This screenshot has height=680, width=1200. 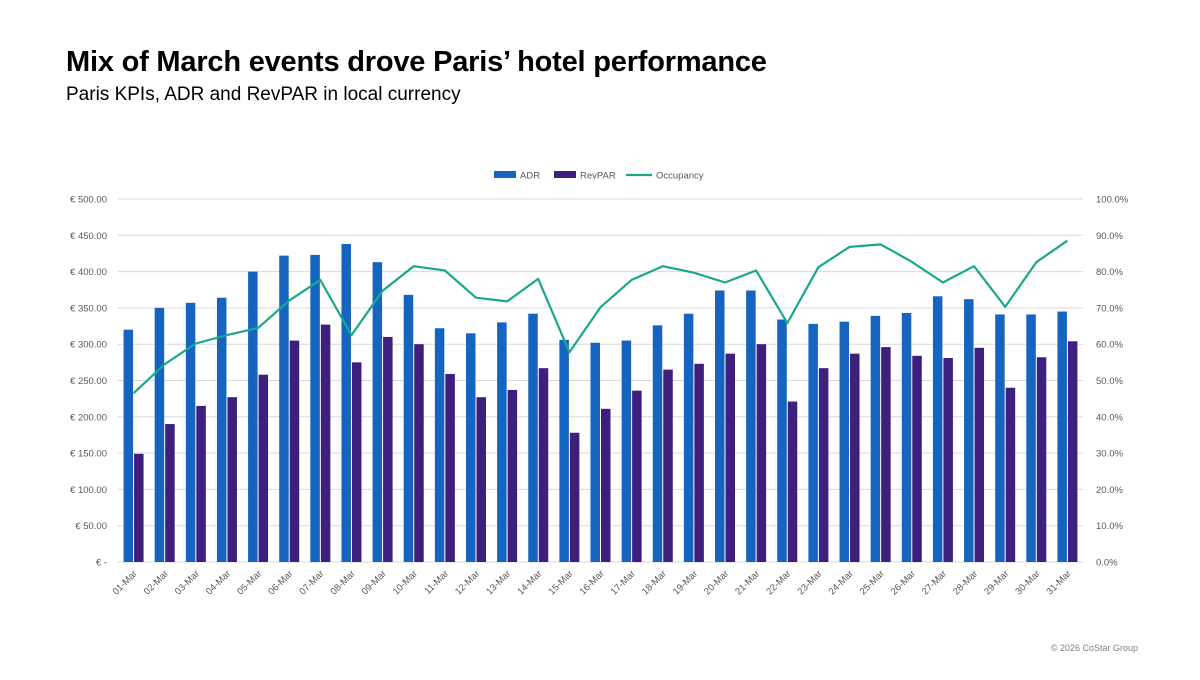 I want to click on x-tick-label: 09-Mar, so click(x=374, y=582).